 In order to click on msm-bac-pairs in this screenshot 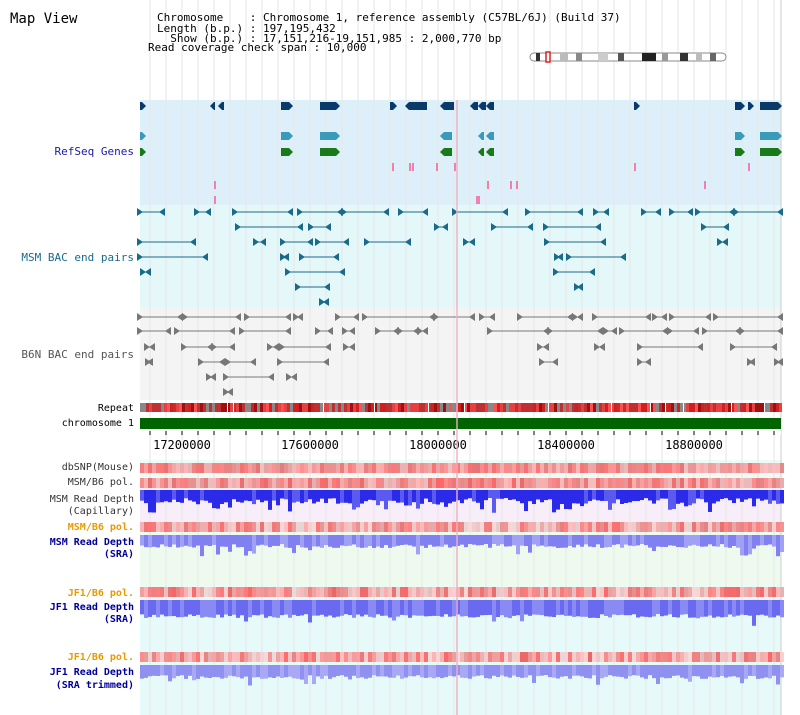, I will do `click(460, 257)`.